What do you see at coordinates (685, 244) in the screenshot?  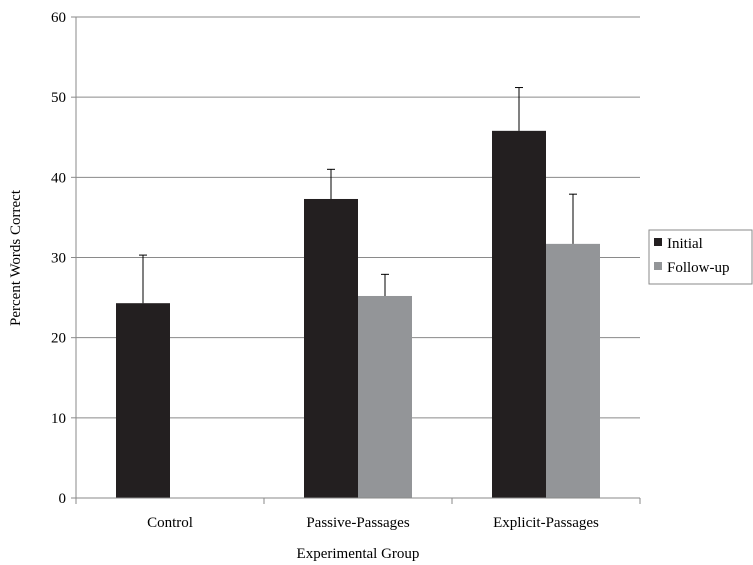 I see `legend-label: Initial` at bounding box center [685, 244].